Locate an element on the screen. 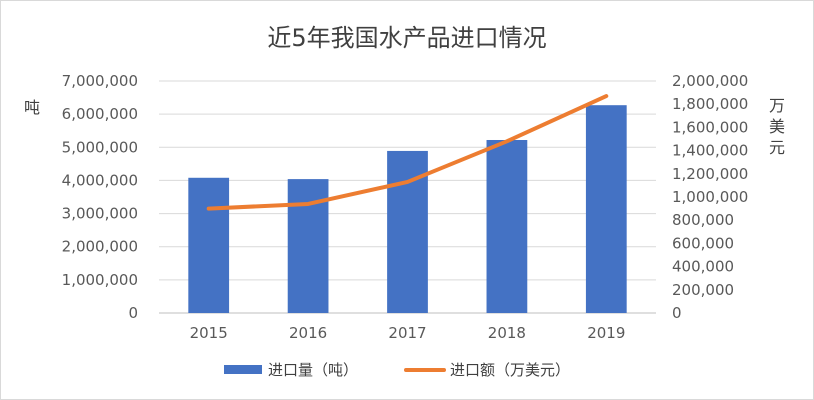 Image resolution: width=814 pixels, height=400 pixels. chart-title: 近5年我国水产品进口情况 is located at coordinates (406, 38).